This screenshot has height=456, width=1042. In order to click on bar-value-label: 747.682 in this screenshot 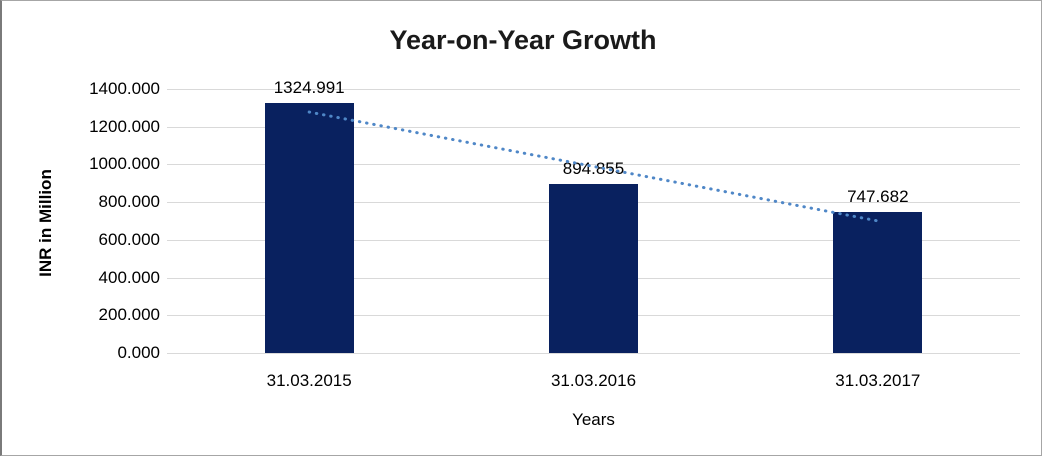, I will do `click(878, 196)`.